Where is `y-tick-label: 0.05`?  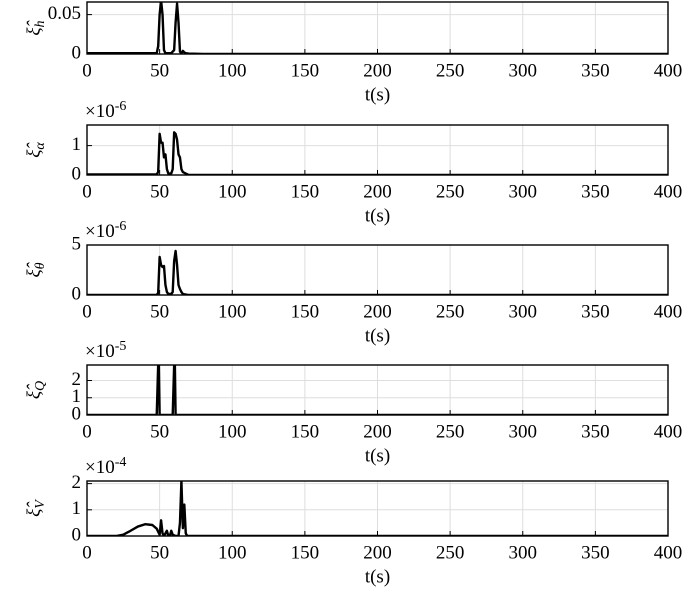
y-tick-label: 0.05 is located at coordinates (64, 13).